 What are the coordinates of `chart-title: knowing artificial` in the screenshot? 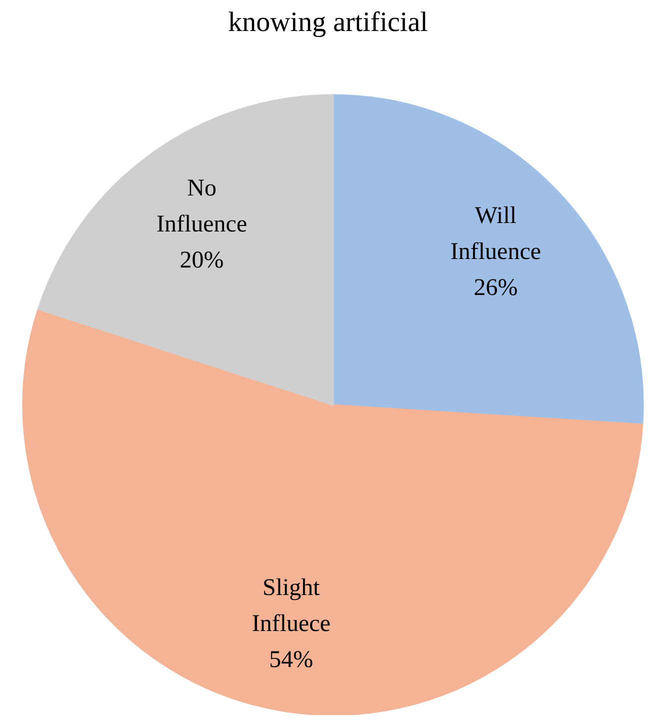 It's located at (328, 23).